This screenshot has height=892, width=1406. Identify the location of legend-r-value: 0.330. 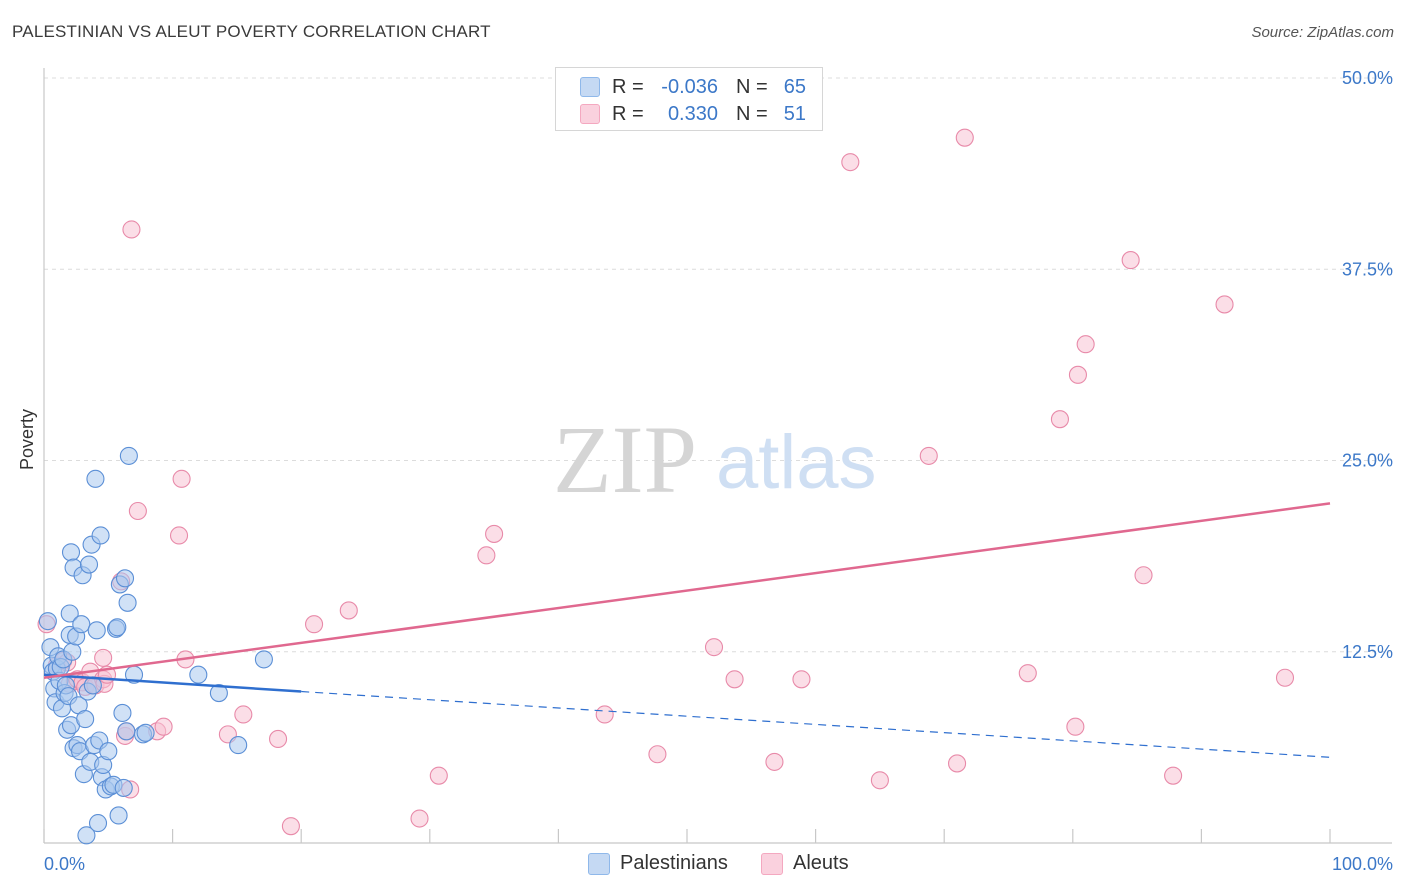
(692, 113).